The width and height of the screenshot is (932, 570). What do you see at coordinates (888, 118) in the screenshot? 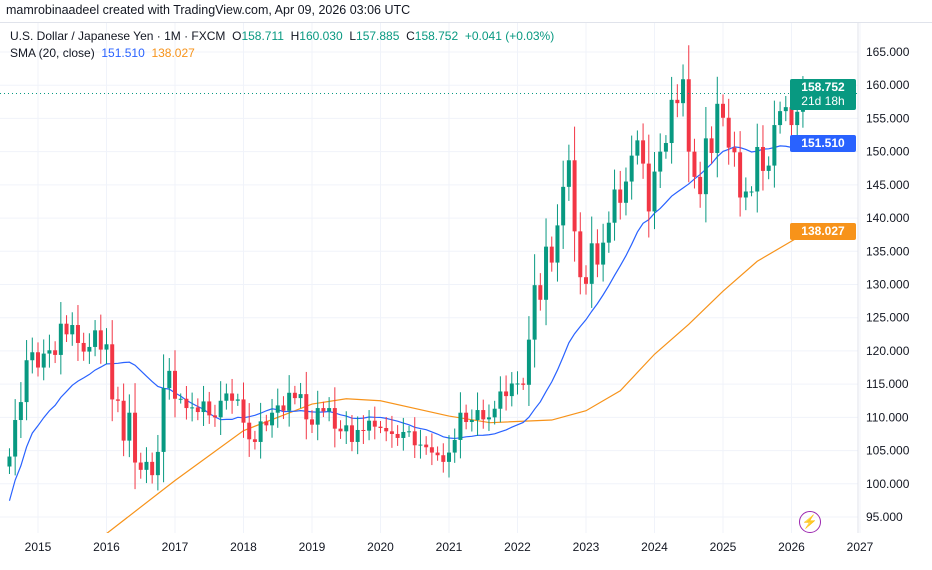
I see `y-tick-label: 155.000` at bounding box center [888, 118].